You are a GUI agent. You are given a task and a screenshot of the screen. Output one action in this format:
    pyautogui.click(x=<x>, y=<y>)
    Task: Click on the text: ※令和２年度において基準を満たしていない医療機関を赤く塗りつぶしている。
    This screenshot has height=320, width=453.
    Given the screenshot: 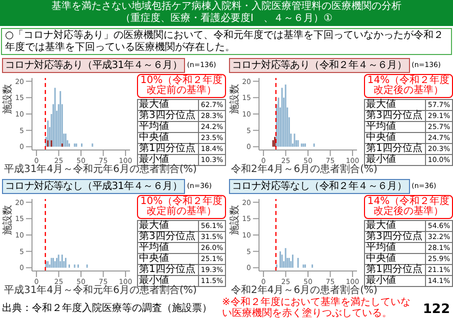 What is the action you would take?
    pyautogui.click(x=317, y=308)
    